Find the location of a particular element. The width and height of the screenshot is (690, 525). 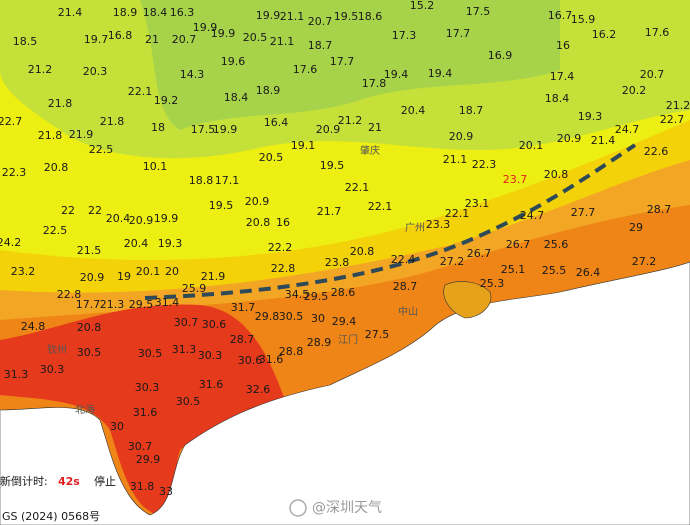

temperature-label: 16.9 is located at coordinates (500, 55).